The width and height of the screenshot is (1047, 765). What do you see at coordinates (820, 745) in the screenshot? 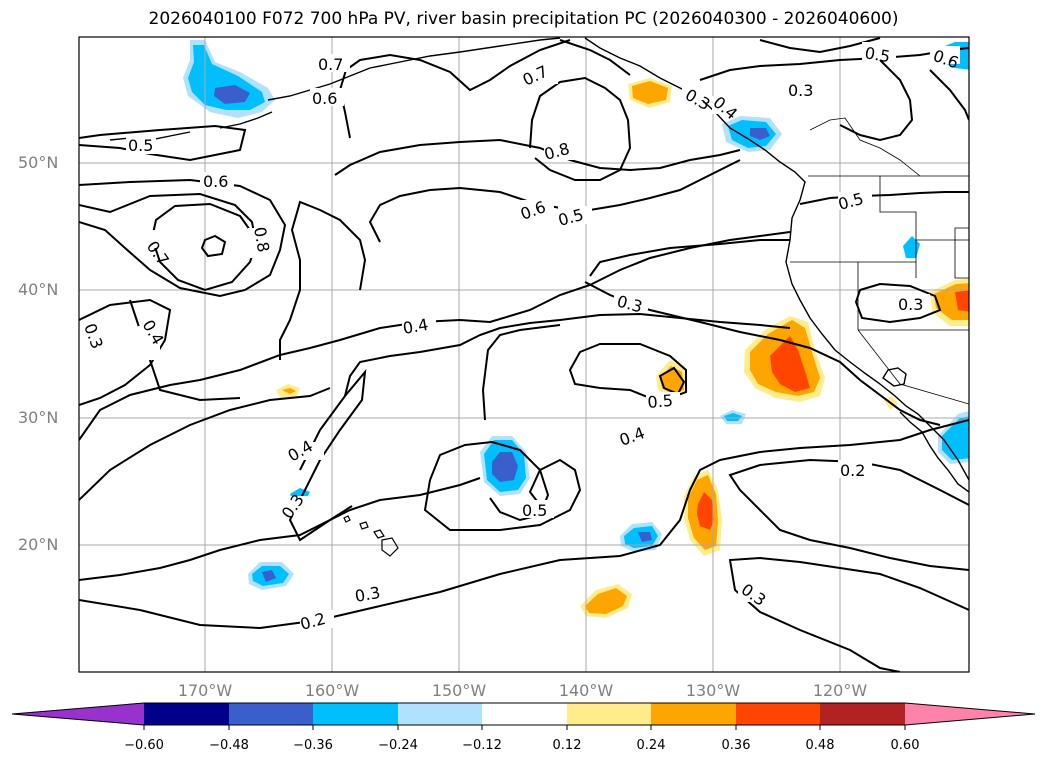
I see `colorbar-tick-label: 0.48` at bounding box center [820, 745].